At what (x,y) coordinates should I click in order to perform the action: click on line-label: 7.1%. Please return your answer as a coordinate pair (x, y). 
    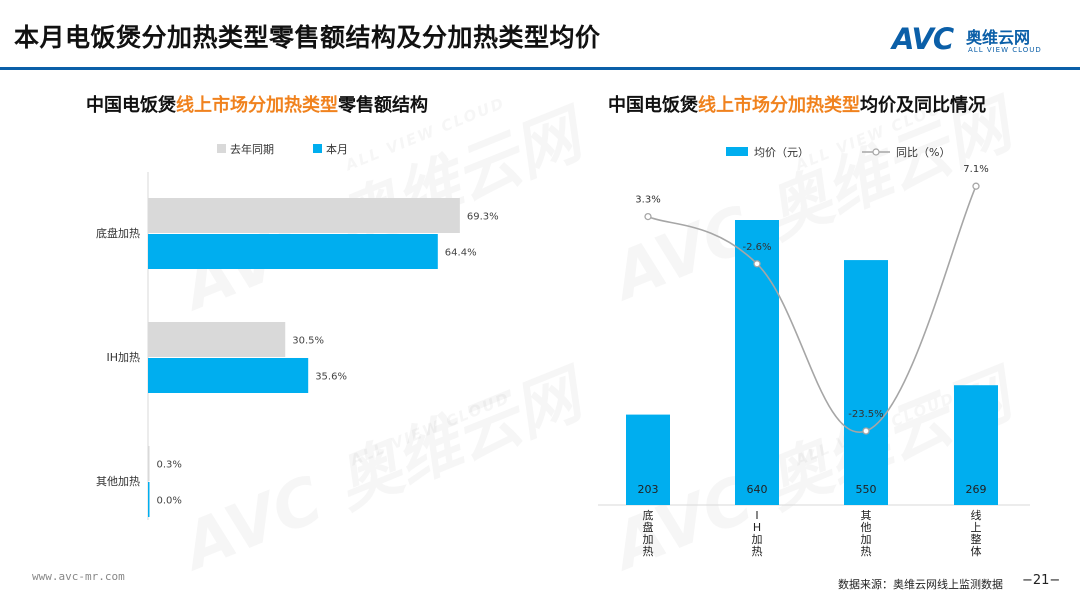
    Looking at the image, I should click on (975, 169).